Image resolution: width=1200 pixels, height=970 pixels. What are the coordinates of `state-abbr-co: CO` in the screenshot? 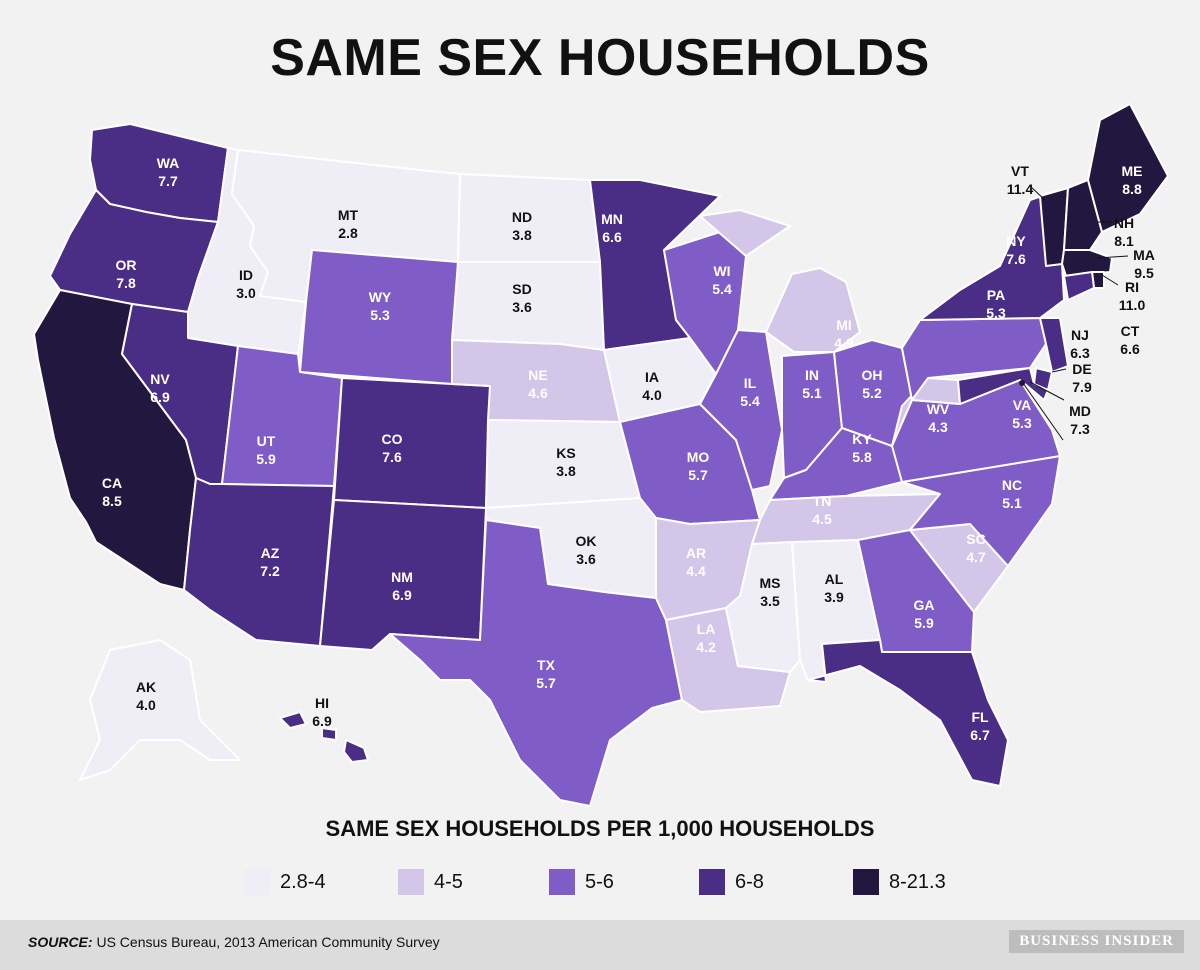 It's located at (392, 439).